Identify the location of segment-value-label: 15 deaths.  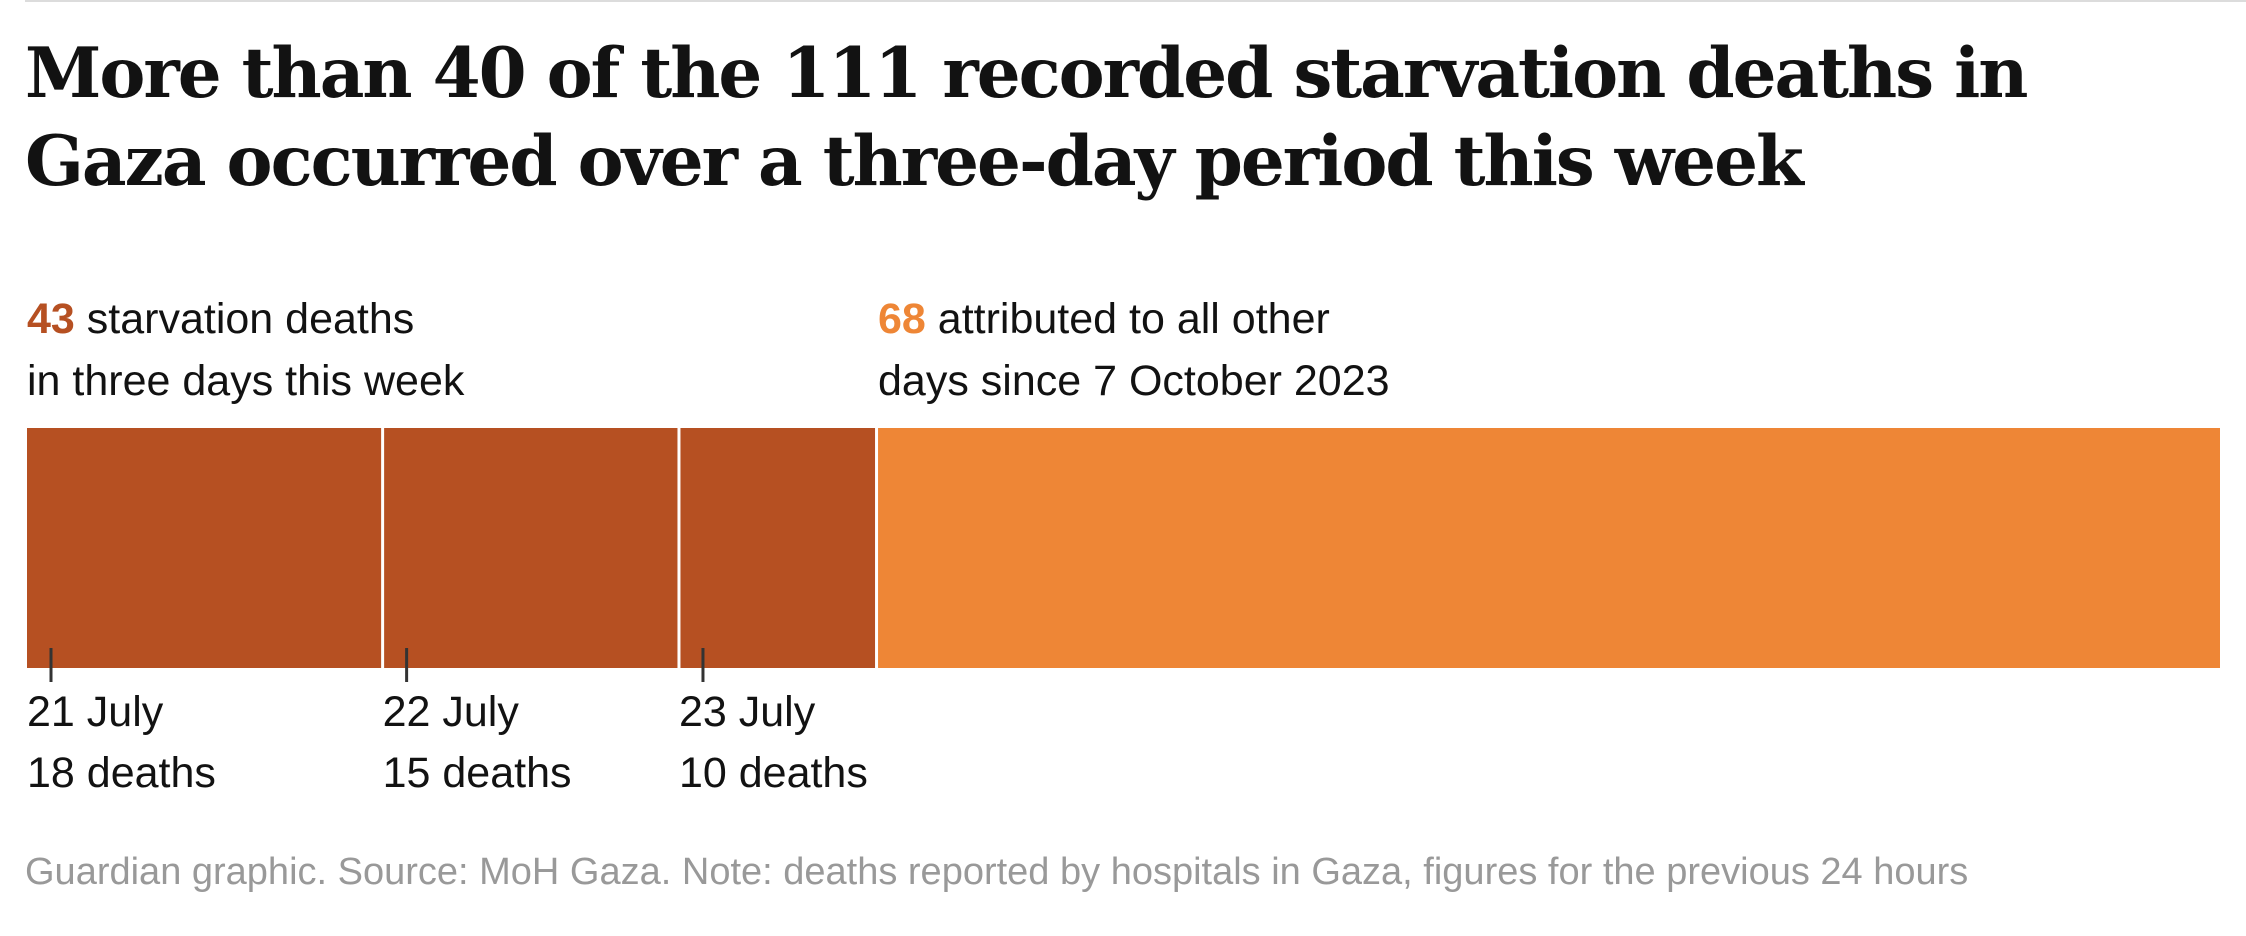
(477, 773).